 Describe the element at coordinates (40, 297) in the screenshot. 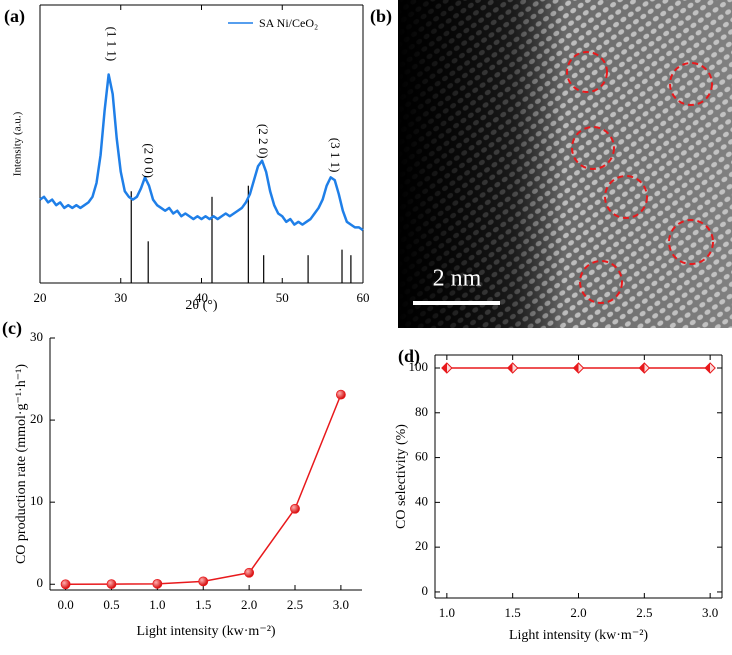

I see `x-tick-label: 20` at that location.